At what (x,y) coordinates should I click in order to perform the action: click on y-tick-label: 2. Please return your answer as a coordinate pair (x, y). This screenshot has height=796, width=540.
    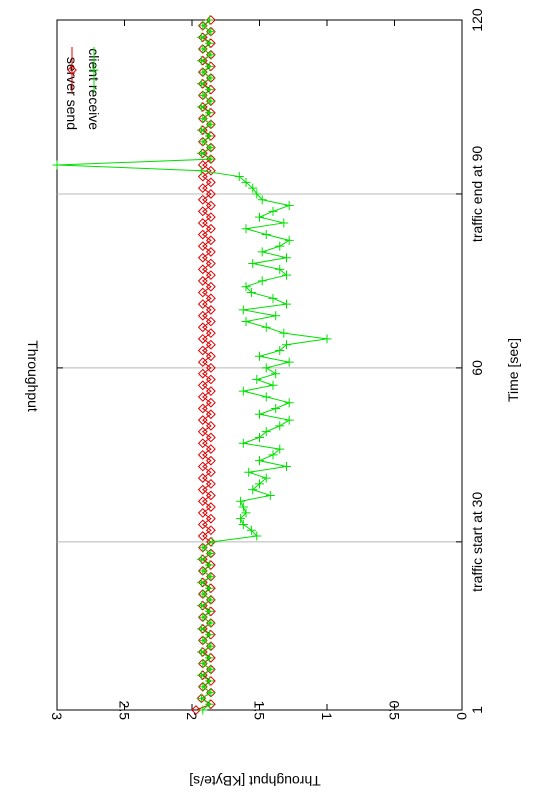
    Looking at the image, I should click on (192, 716).